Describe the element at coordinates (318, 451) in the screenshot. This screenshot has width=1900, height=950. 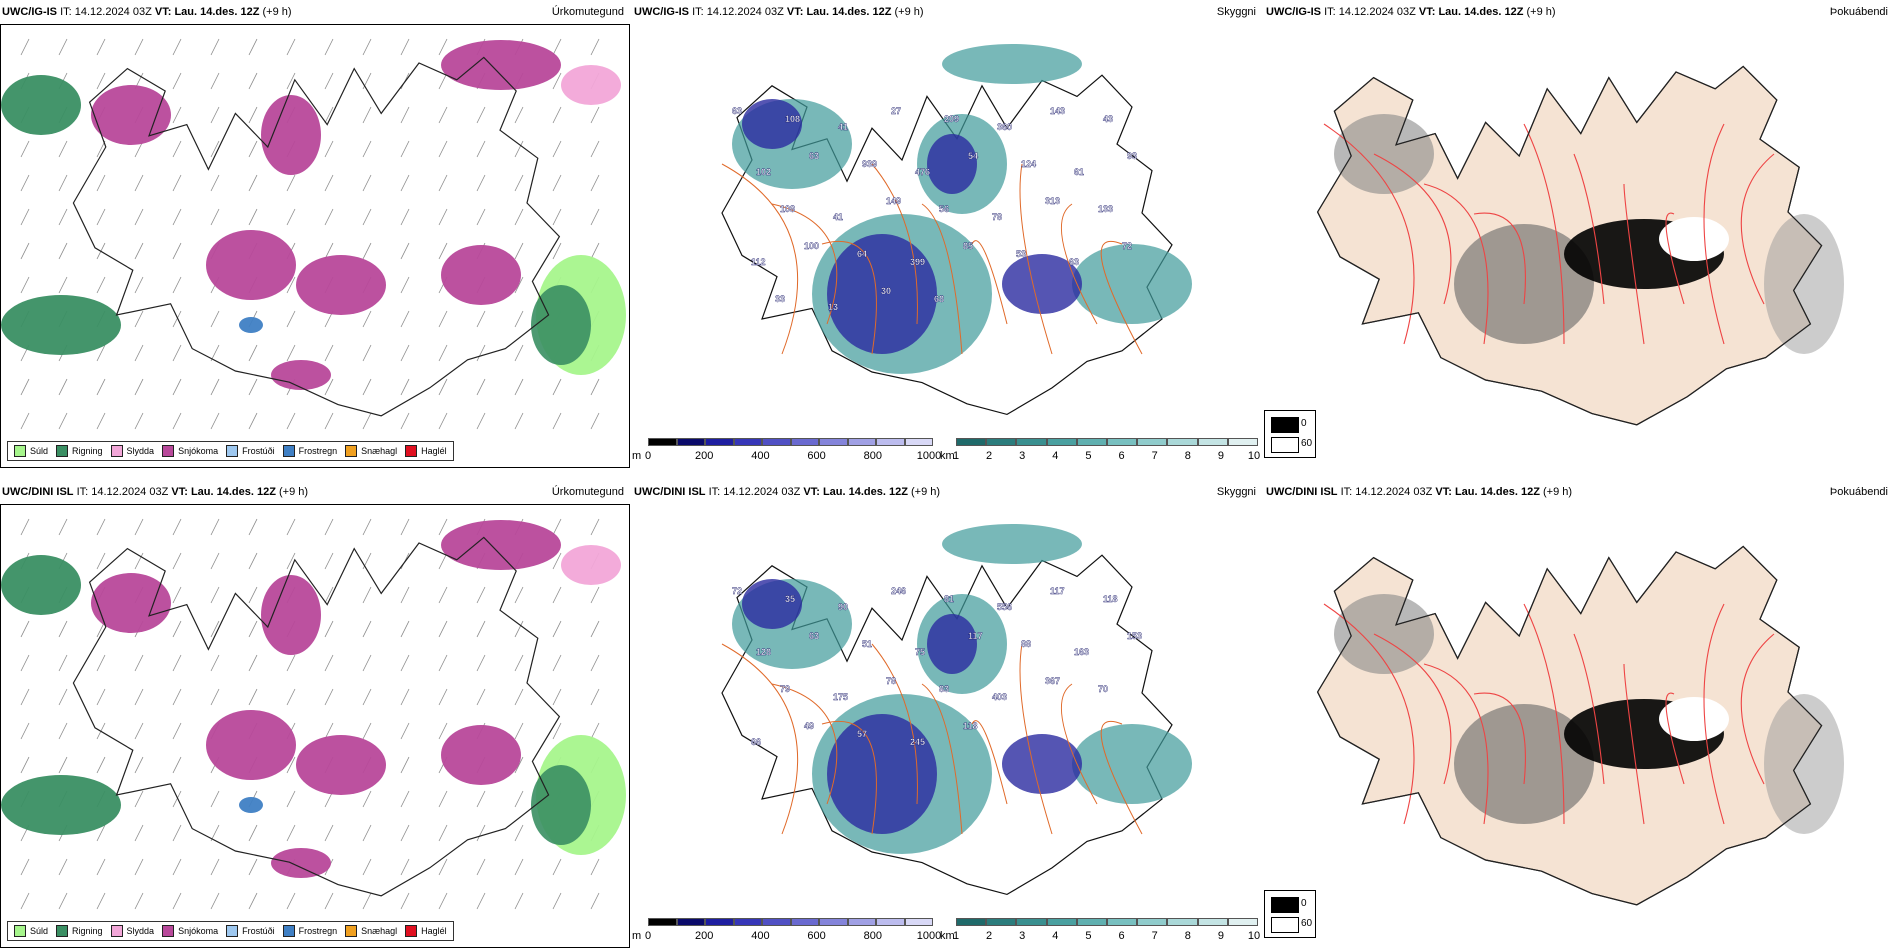
I see `legend-label: Frostregn` at that location.